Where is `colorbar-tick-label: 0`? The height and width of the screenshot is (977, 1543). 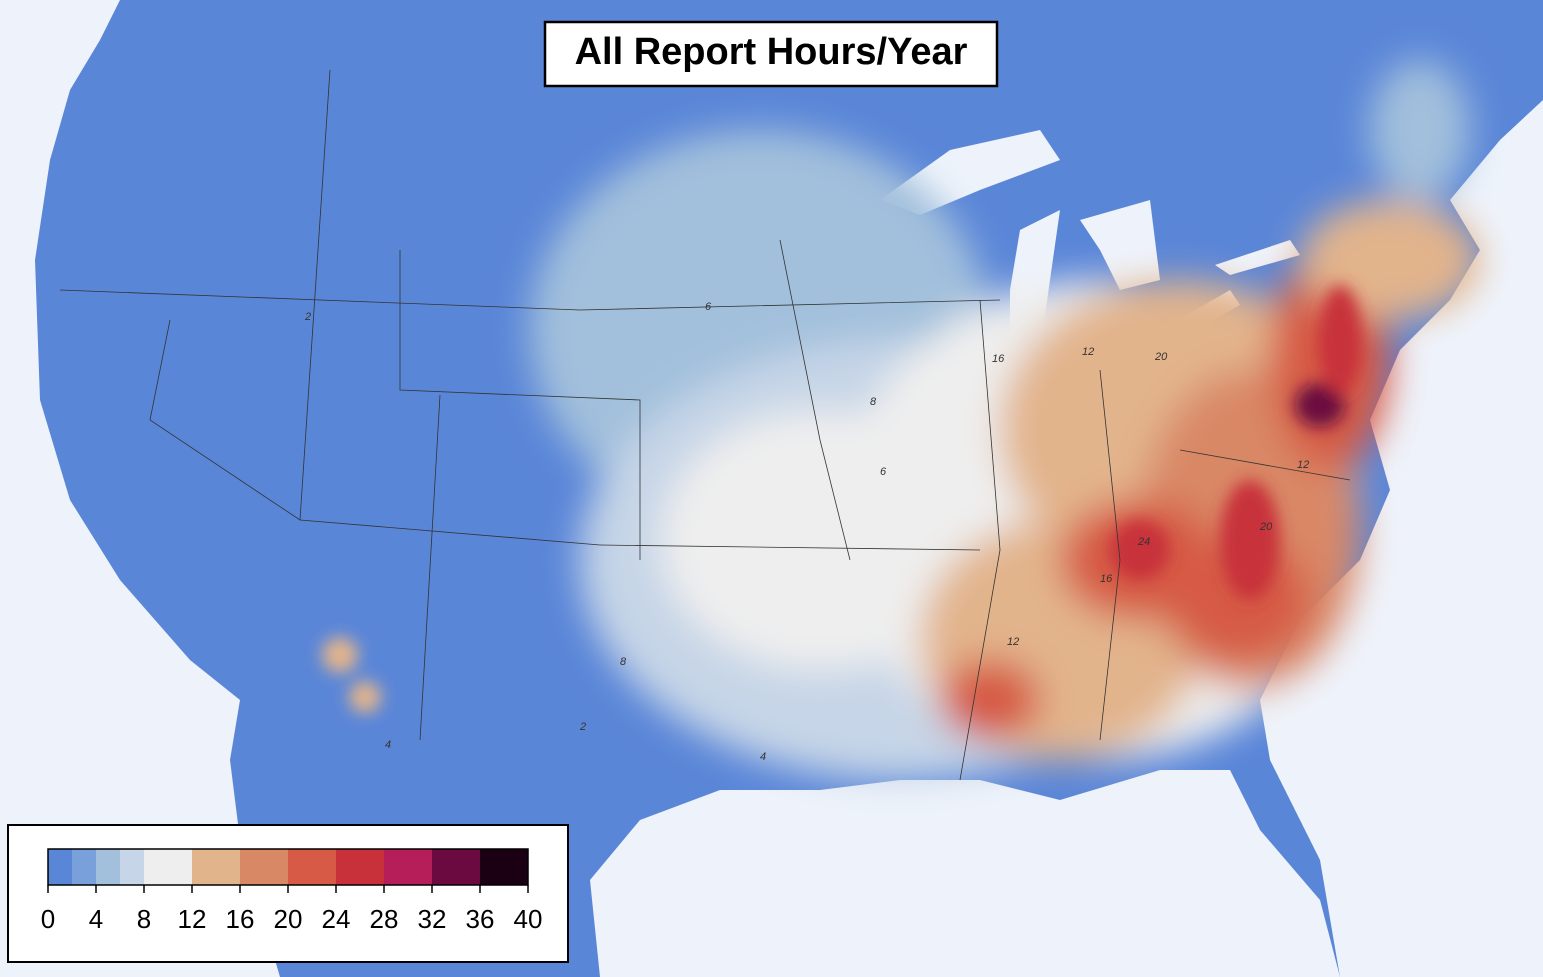
colorbar-tick-label: 0 is located at coordinates (48, 919).